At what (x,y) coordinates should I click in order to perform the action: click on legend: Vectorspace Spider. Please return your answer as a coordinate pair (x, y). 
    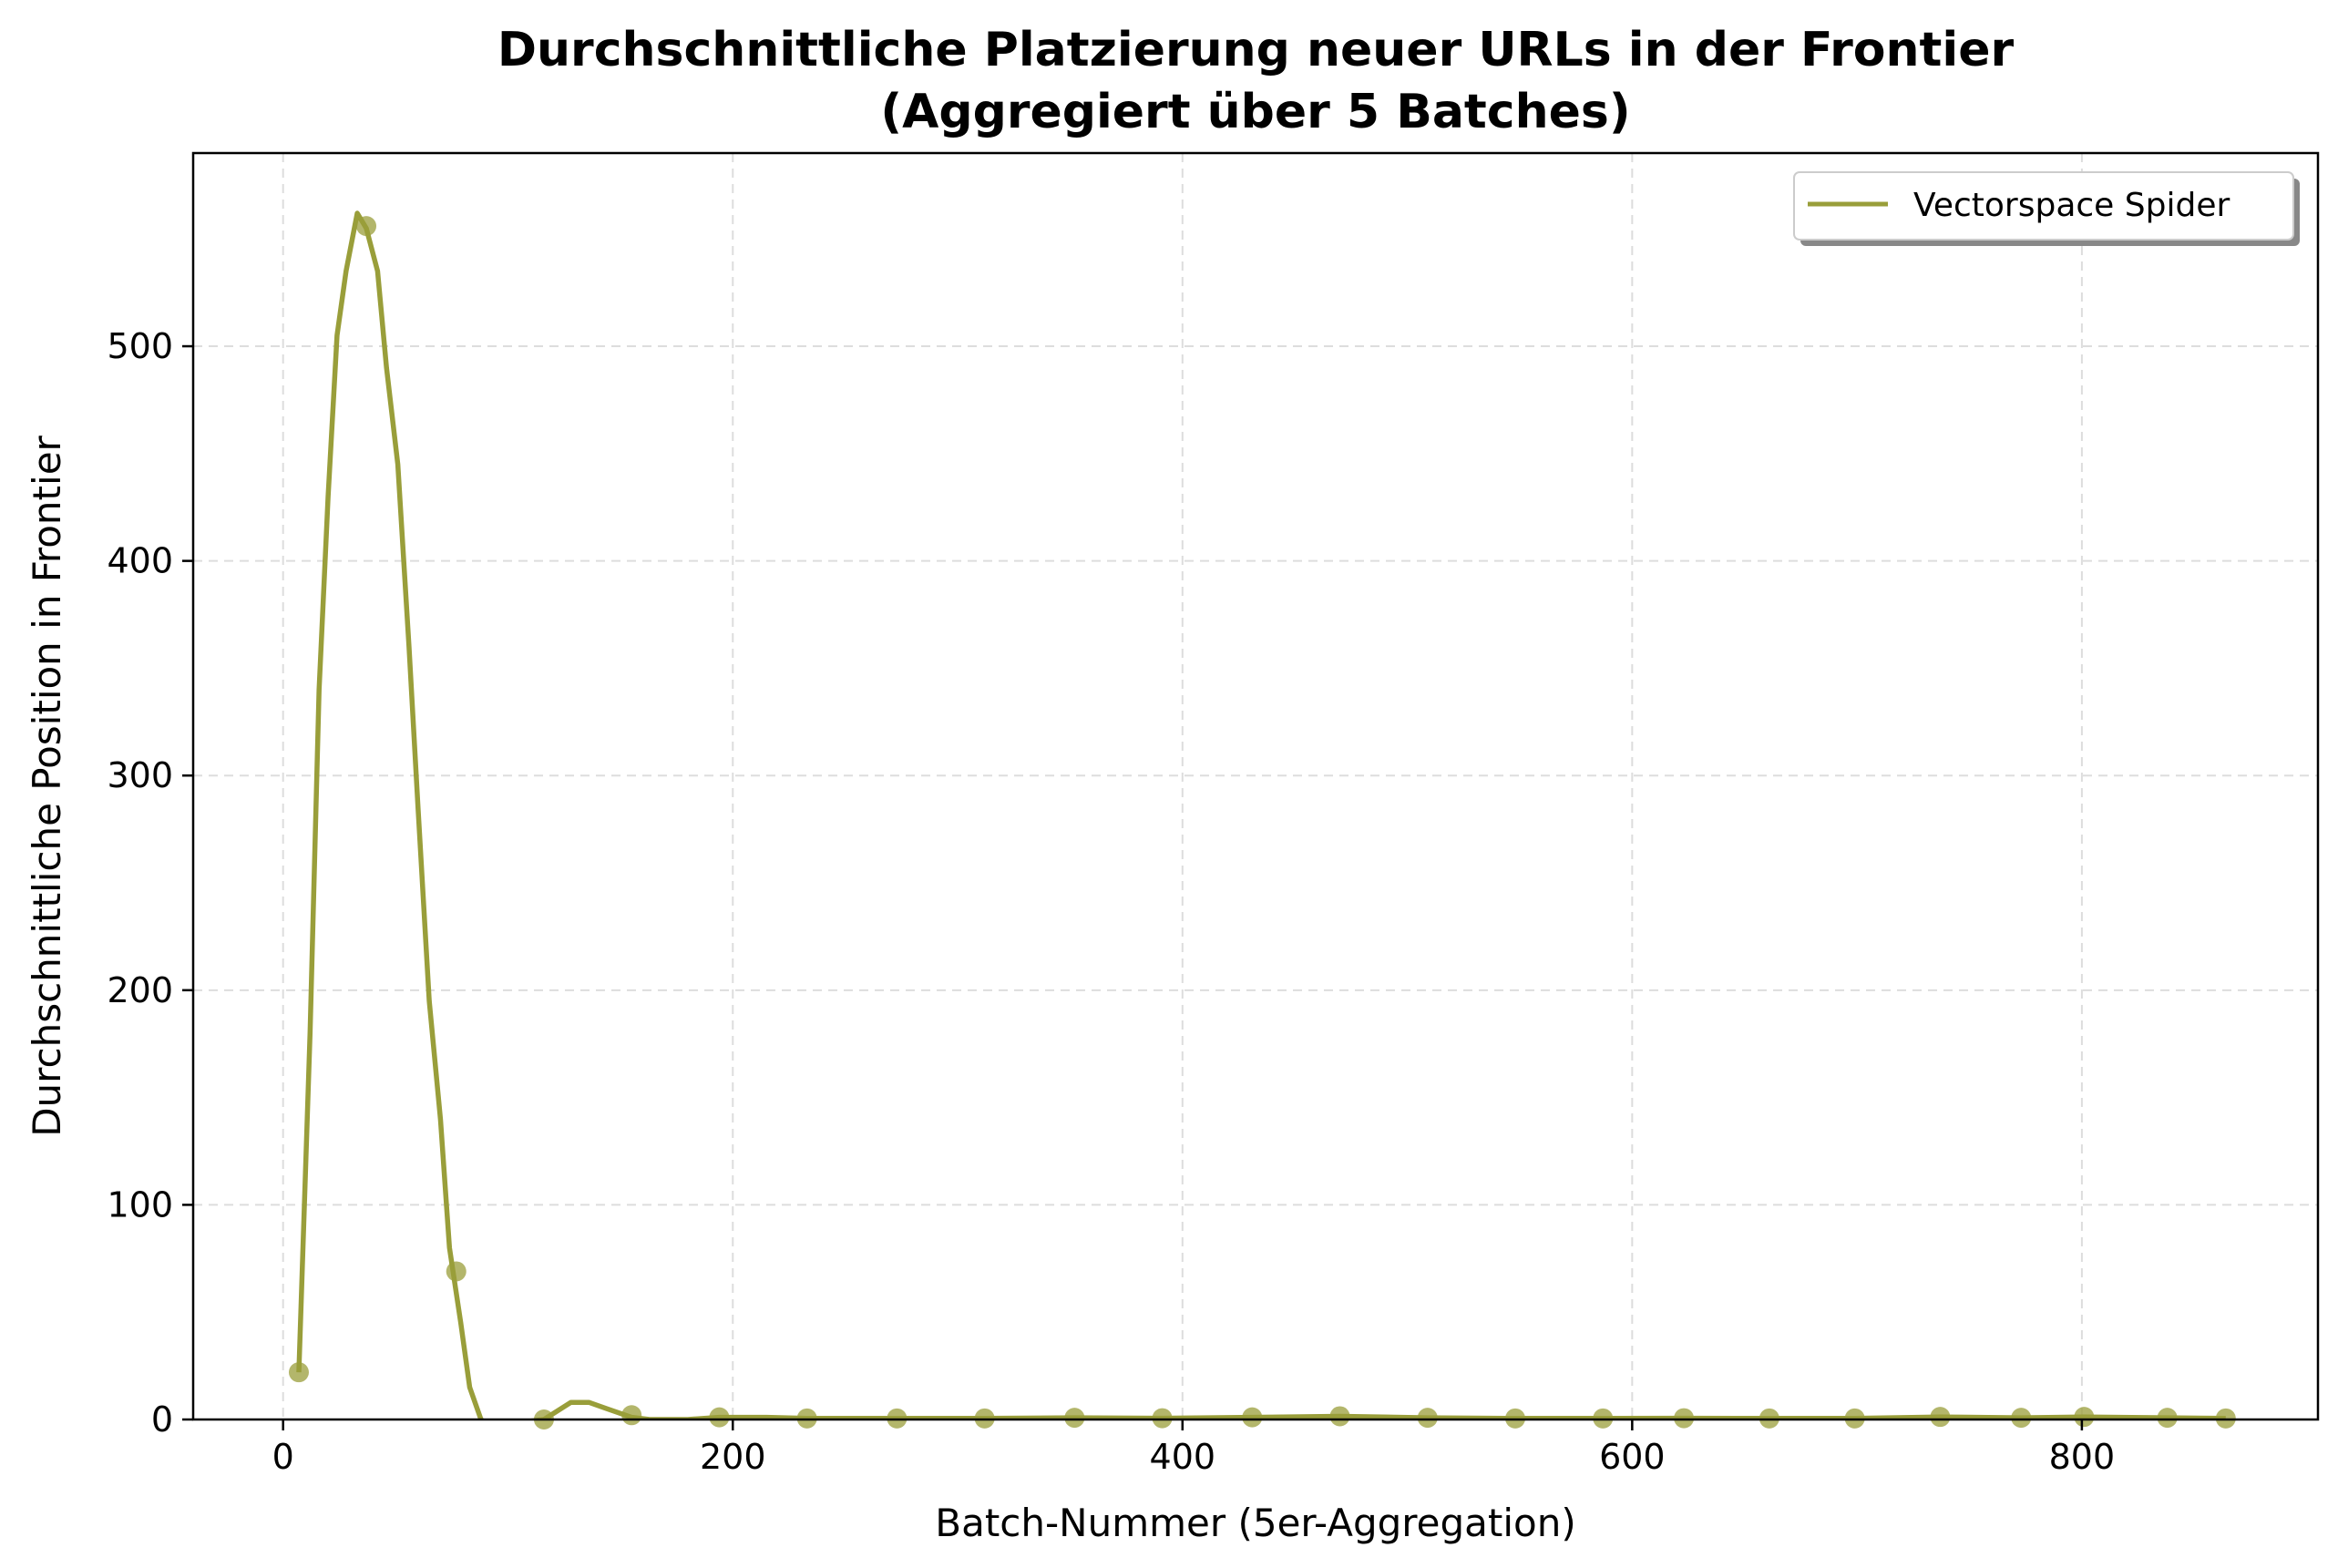
    Looking at the image, I should click on (2046, 208).